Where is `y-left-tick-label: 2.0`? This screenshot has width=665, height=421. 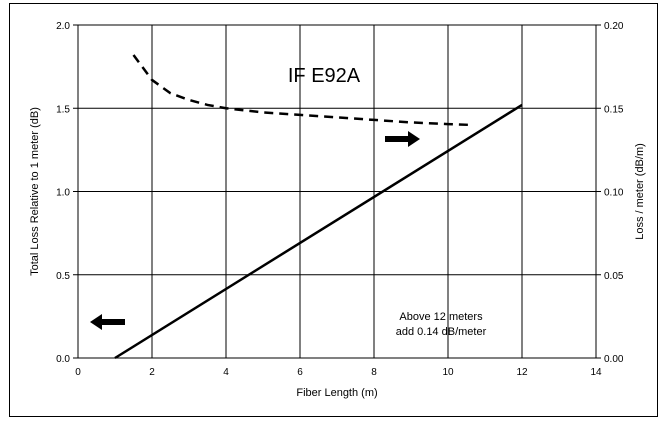
y-left-tick-label: 2.0 is located at coordinates (63, 26).